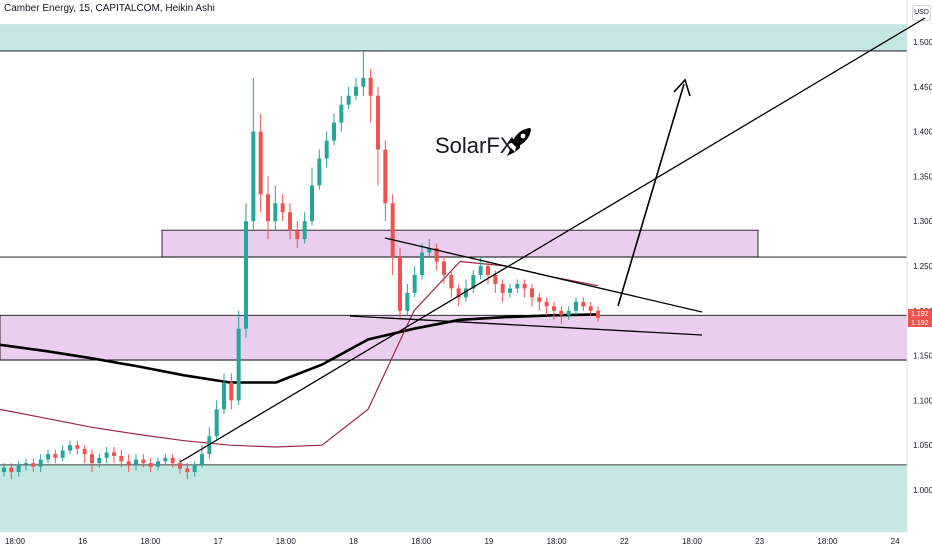 The width and height of the screenshot is (932, 550). What do you see at coordinates (922, 266) in the screenshot?
I see `price-tick-label: 1.250` at bounding box center [922, 266].